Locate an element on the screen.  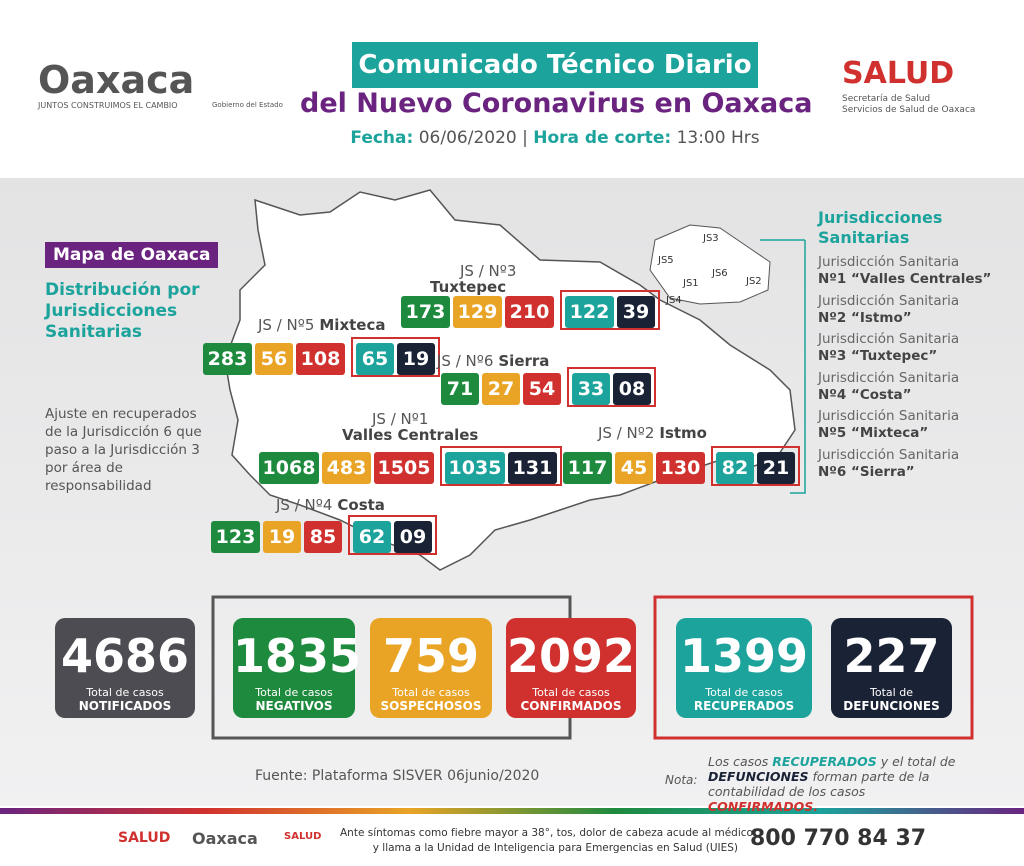
jurisdiction-code: JS / Nº5 is located at coordinates (286, 325).